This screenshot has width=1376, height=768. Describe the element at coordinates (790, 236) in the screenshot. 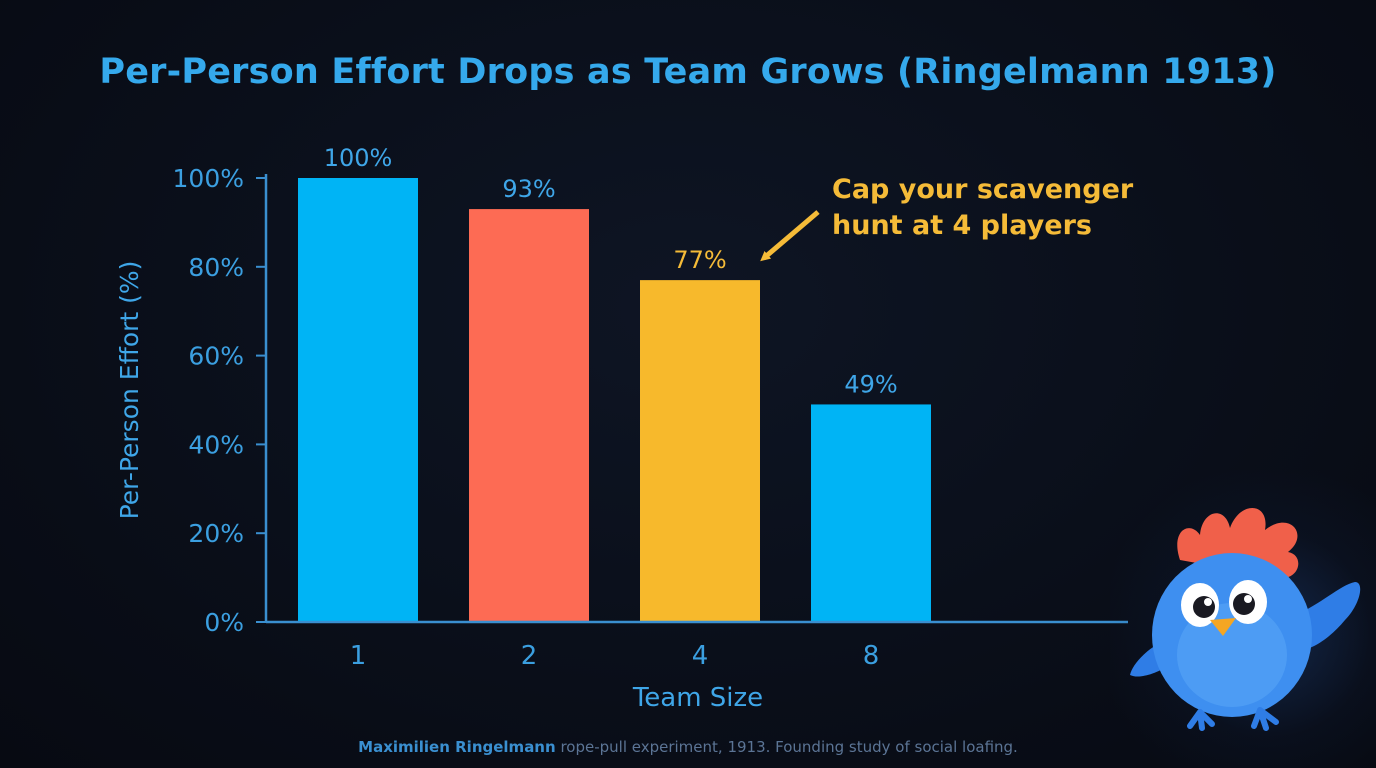

I see `callout-arrow` at that location.